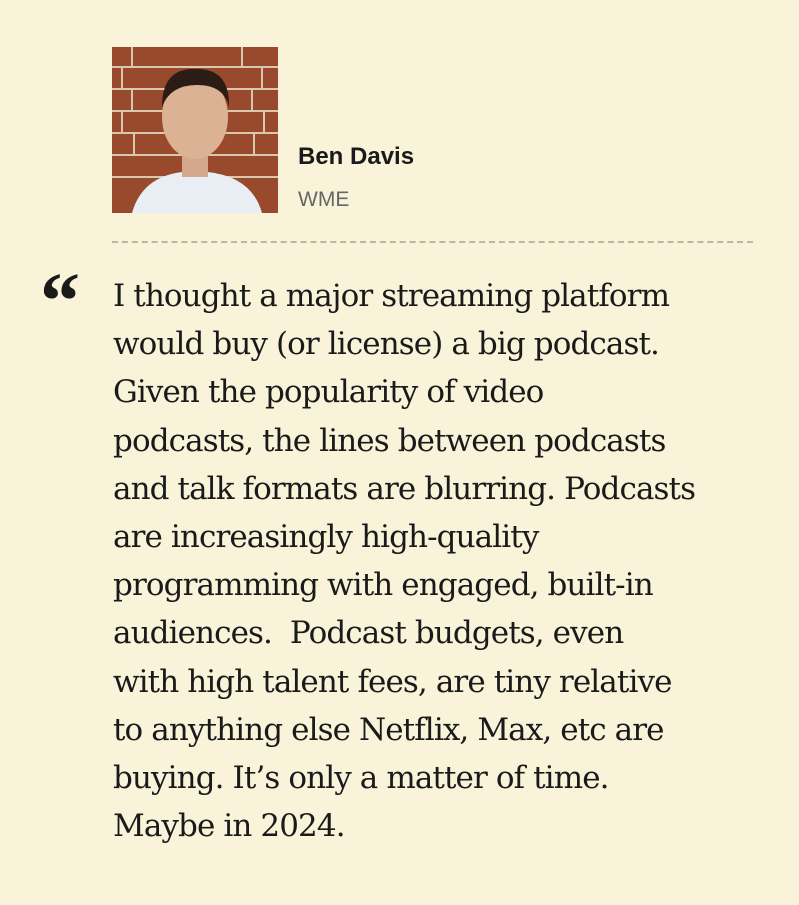  Describe the element at coordinates (356, 156) in the screenshot. I see `author-name: Ben Davis` at that location.